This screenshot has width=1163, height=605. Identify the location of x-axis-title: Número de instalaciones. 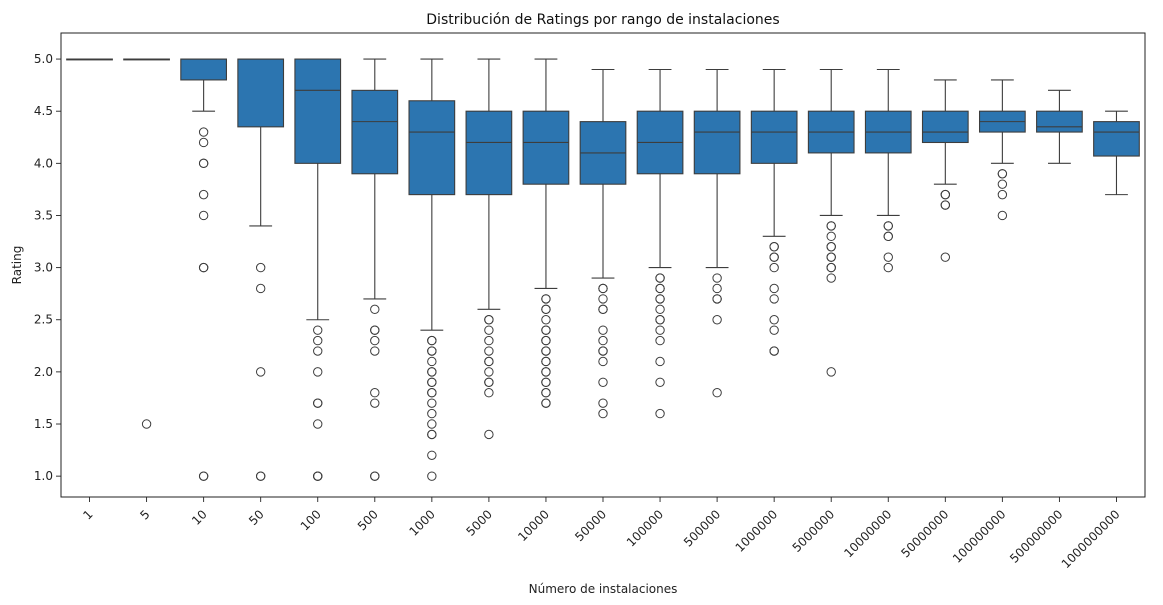
(603, 589).